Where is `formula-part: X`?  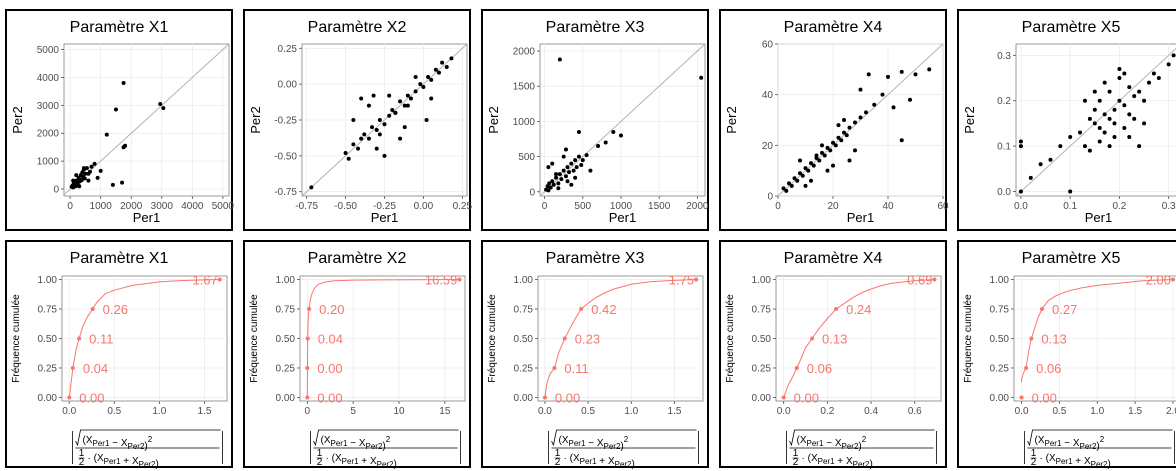
formula-part: X is located at coordinates (1052, 458).